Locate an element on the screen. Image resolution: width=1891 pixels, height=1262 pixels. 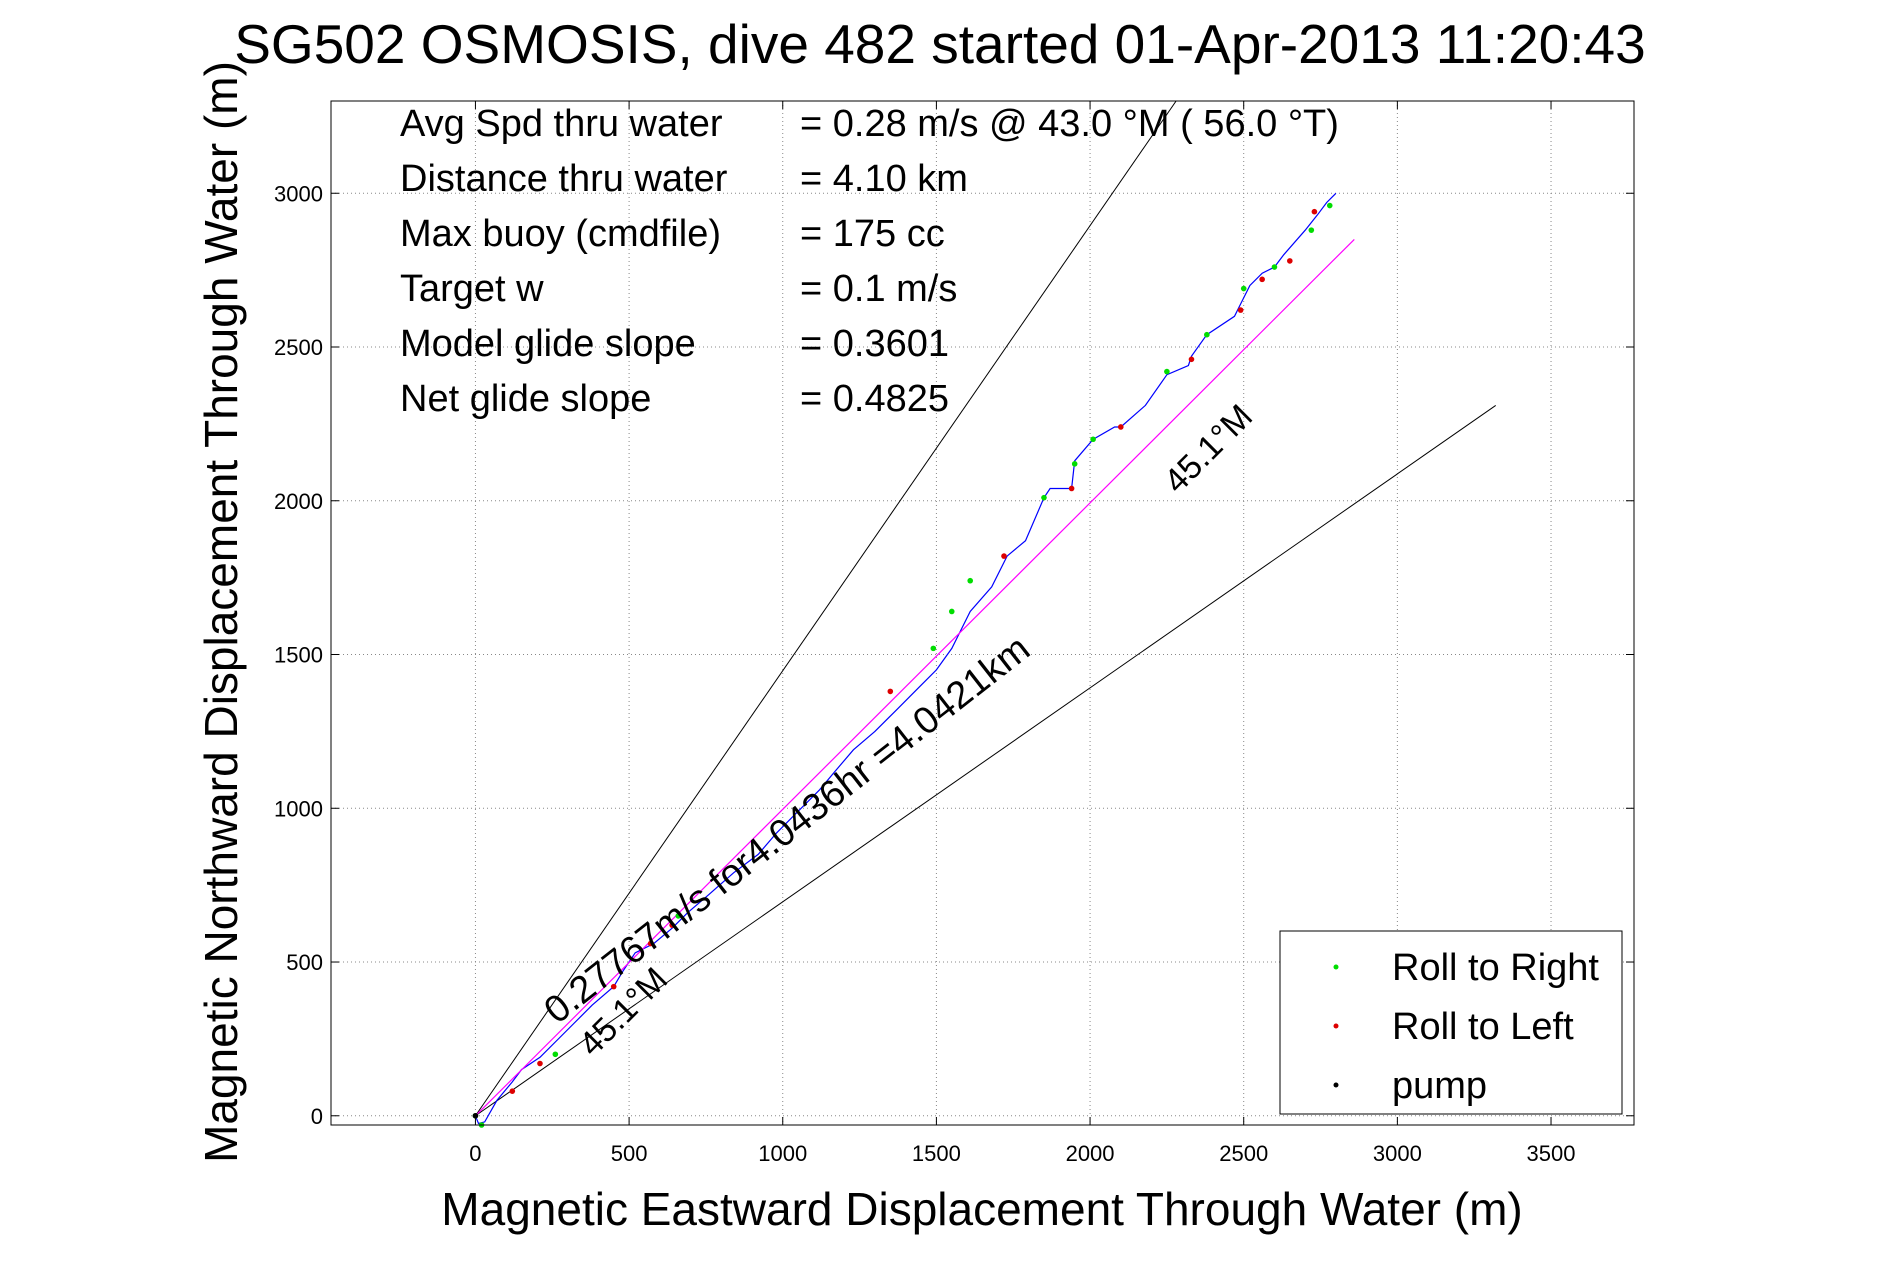
stat-value: = 0.1 m/s is located at coordinates (878, 289).